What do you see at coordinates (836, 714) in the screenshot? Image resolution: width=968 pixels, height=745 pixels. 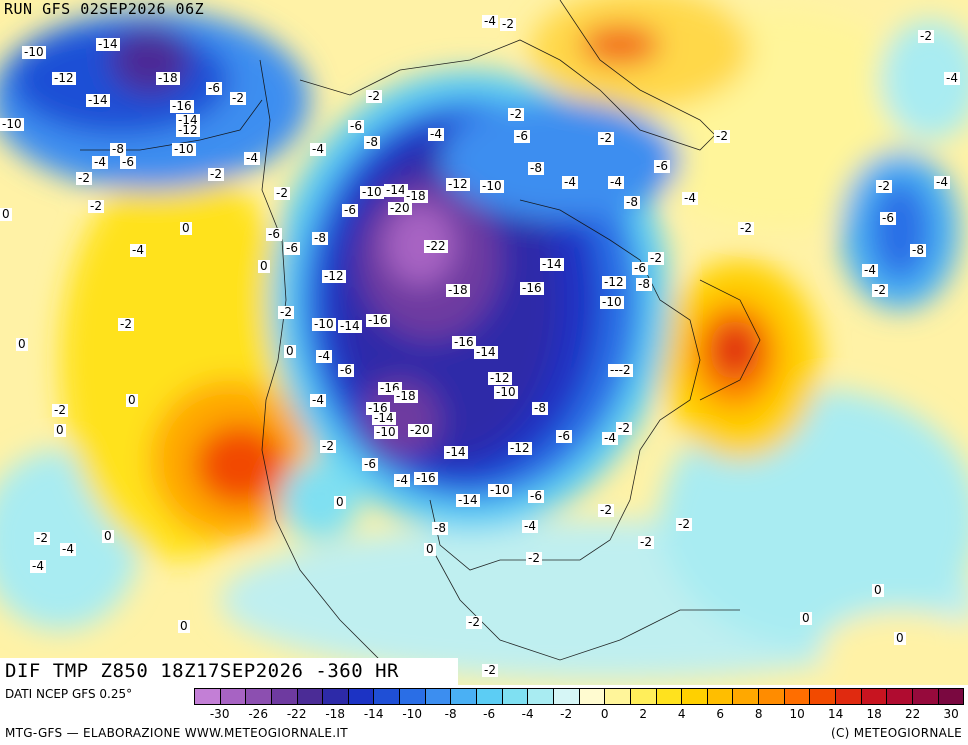 I see `scale-tick-label: 14` at bounding box center [836, 714].